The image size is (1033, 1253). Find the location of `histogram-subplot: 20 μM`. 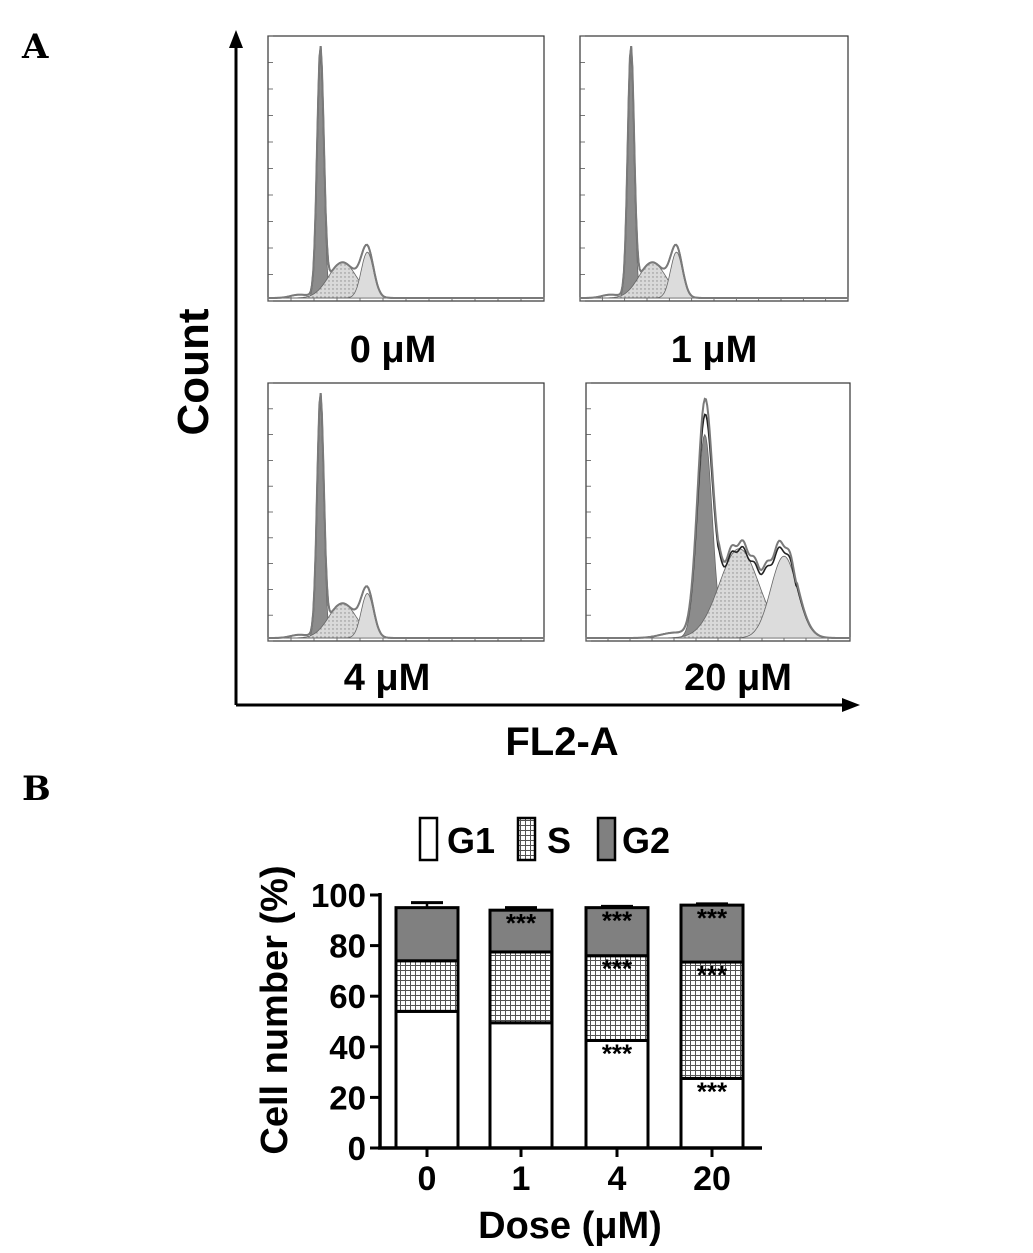

histogram-subplot: 20 μM is located at coordinates (718, 540).